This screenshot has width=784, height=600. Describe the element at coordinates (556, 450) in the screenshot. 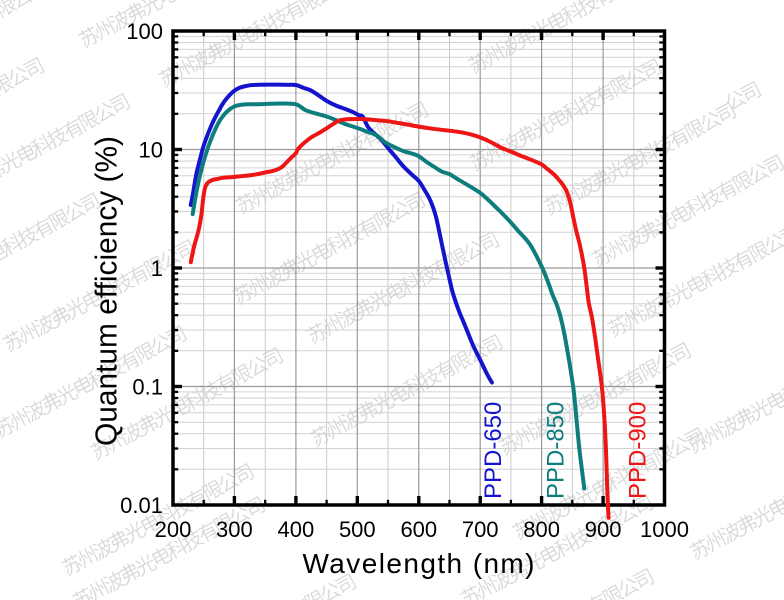

I see `svg-text: PPD-850` at that location.